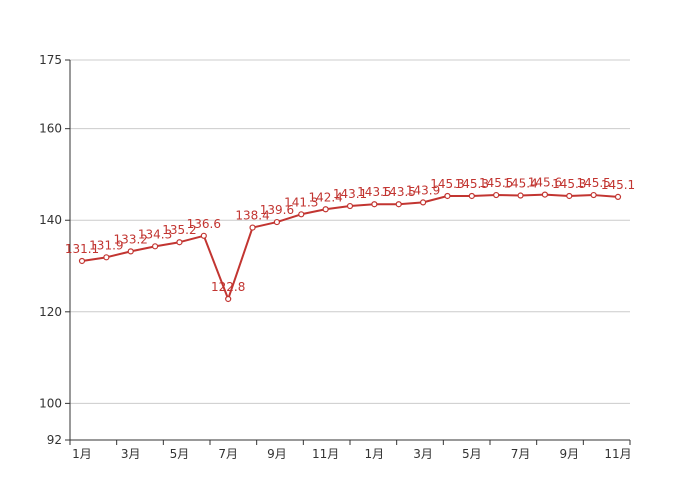 This screenshot has width=700, height=500. What do you see at coordinates (155, 234) in the screenshot?
I see `data-label: 134.3` at bounding box center [155, 234].